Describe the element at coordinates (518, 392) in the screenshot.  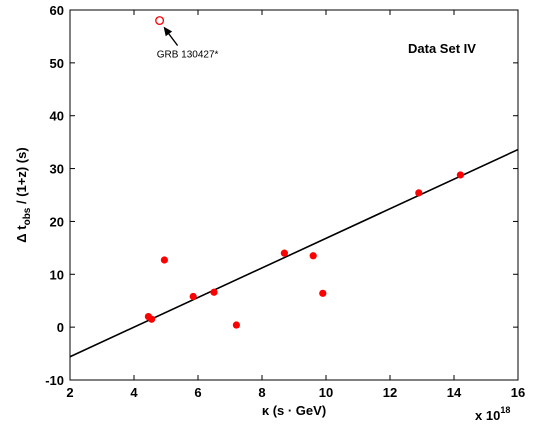
I see `x-tick-label: 16` at that location.